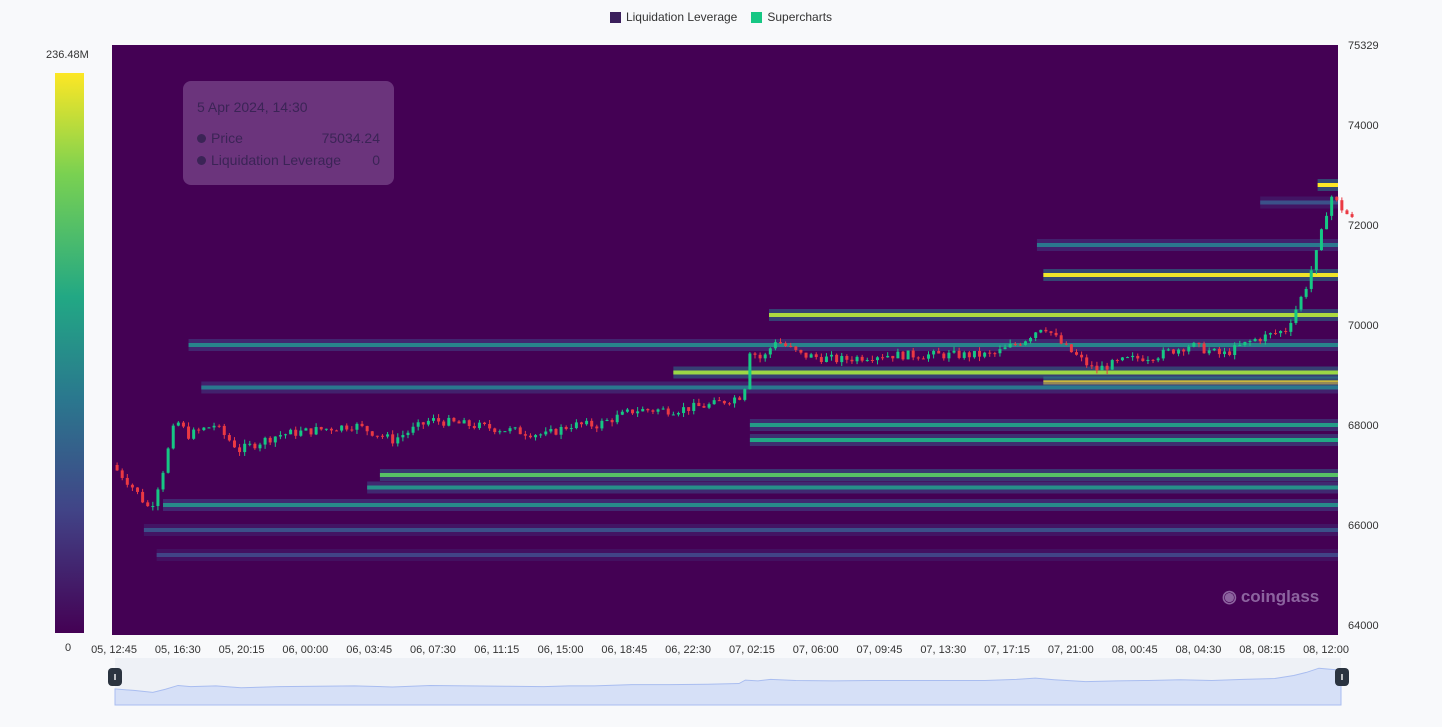 Image resolution: width=1442 pixels, height=727 pixels. What do you see at coordinates (350, 138) in the screenshot?
I see `tooltip-price-value: 75034.24` at bounding box center [350, 138].